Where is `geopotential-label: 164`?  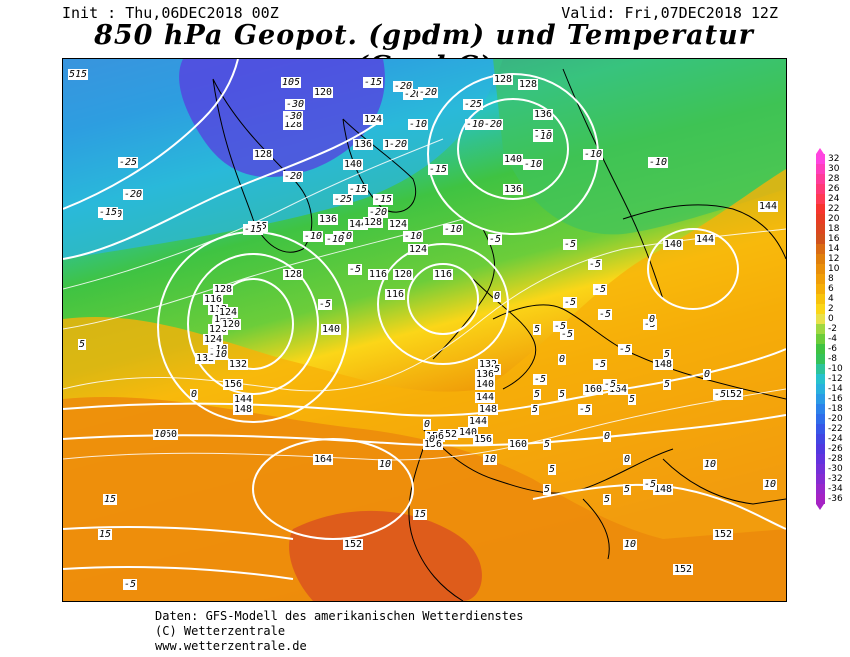
geopotential-label: 164 is located at coordinates (323, 459).